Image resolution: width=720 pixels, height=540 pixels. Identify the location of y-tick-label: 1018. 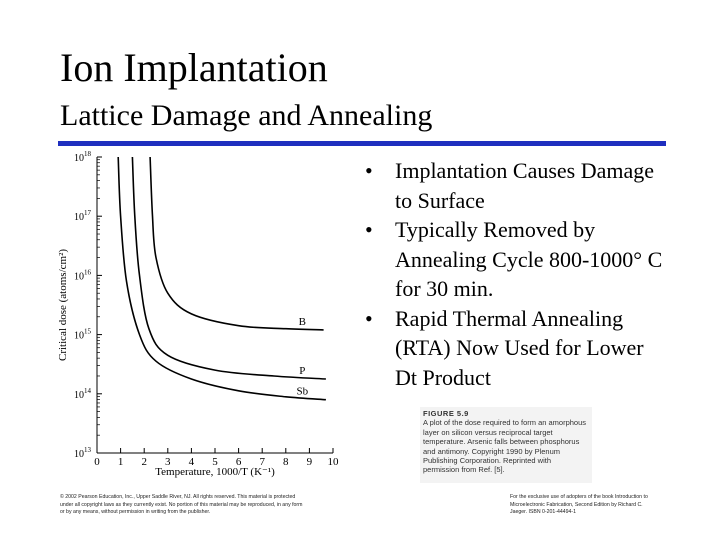
(83, 157).